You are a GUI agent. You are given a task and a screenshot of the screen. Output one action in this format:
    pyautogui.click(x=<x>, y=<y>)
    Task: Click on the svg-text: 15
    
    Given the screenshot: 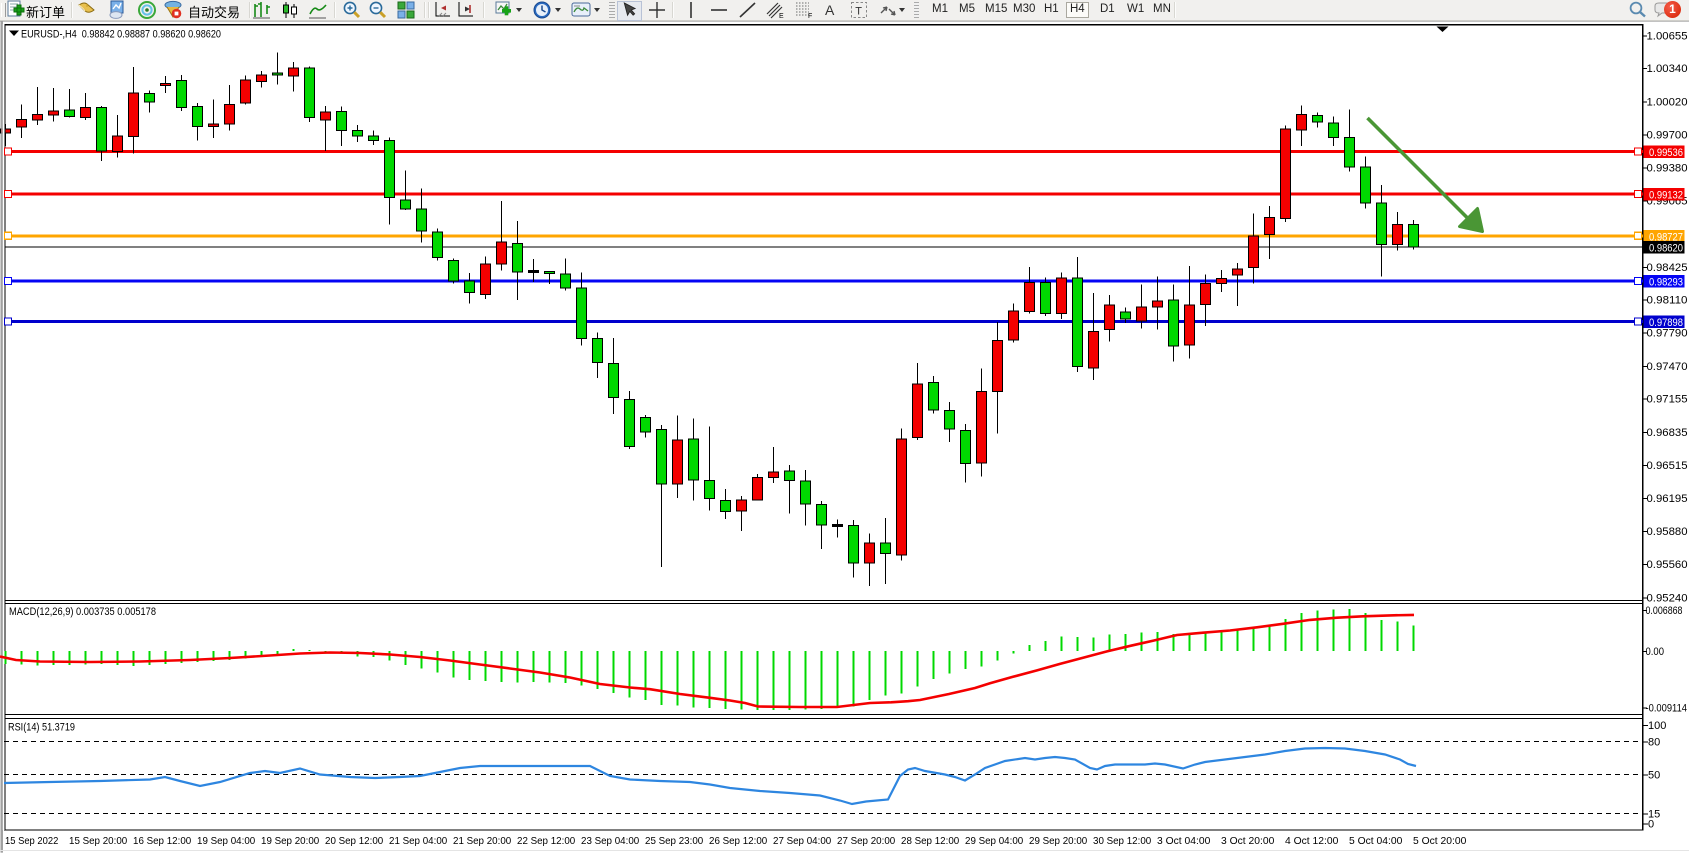 What is the action you would take?
    pyautogui.click(x=1654, y=815)
    